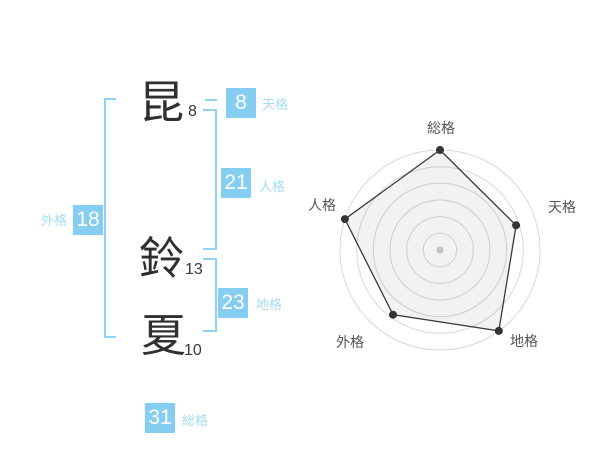 Image resolution: width=600 pixels, height=470 pixels. Describe the element at coordinates (194, 269) in the screenshot. I see `given-char-1-strokes: 13` at that location.